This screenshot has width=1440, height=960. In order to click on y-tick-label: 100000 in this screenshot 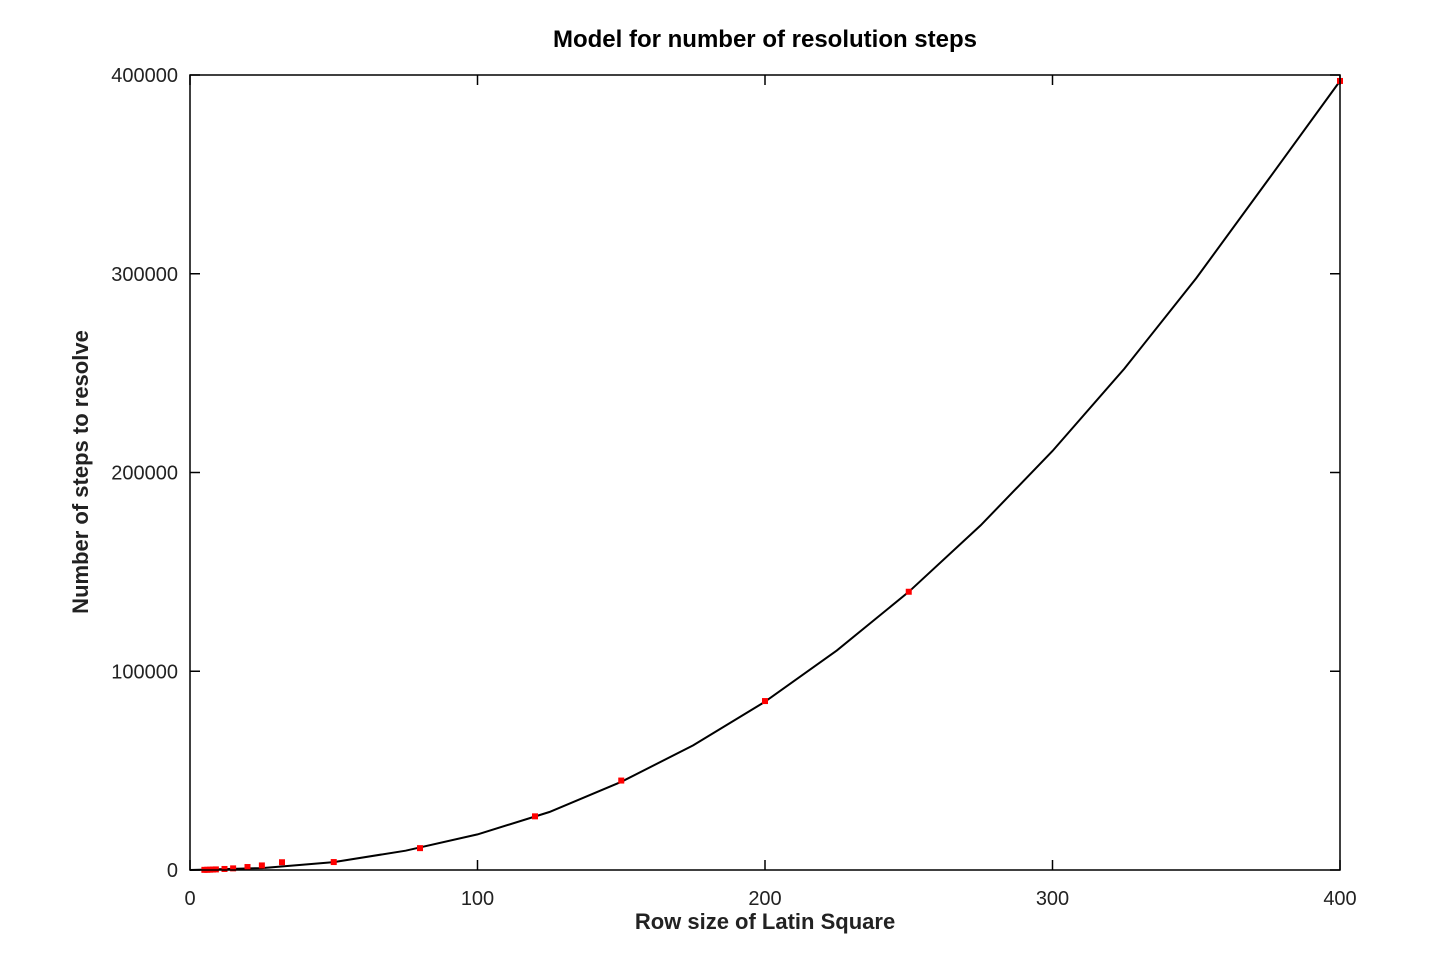, I will do `click(144, 672)`.